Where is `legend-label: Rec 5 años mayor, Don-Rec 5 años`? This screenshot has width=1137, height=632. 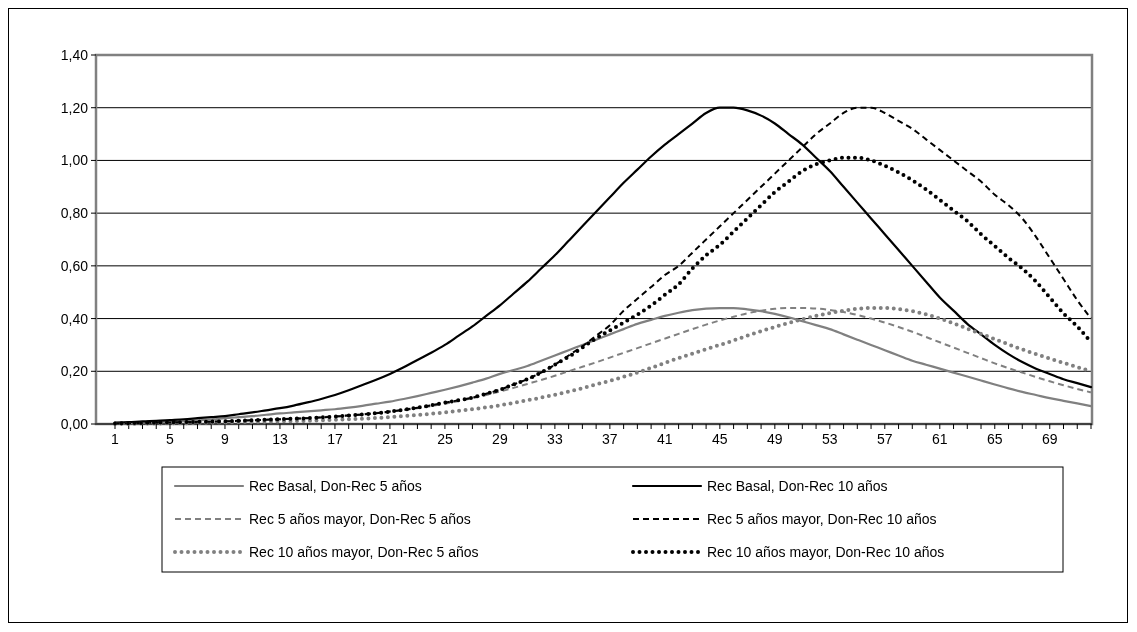 legend-label: Rec 5 años mayor, Don-Rec 5 años is located at coordinates (360, 519).